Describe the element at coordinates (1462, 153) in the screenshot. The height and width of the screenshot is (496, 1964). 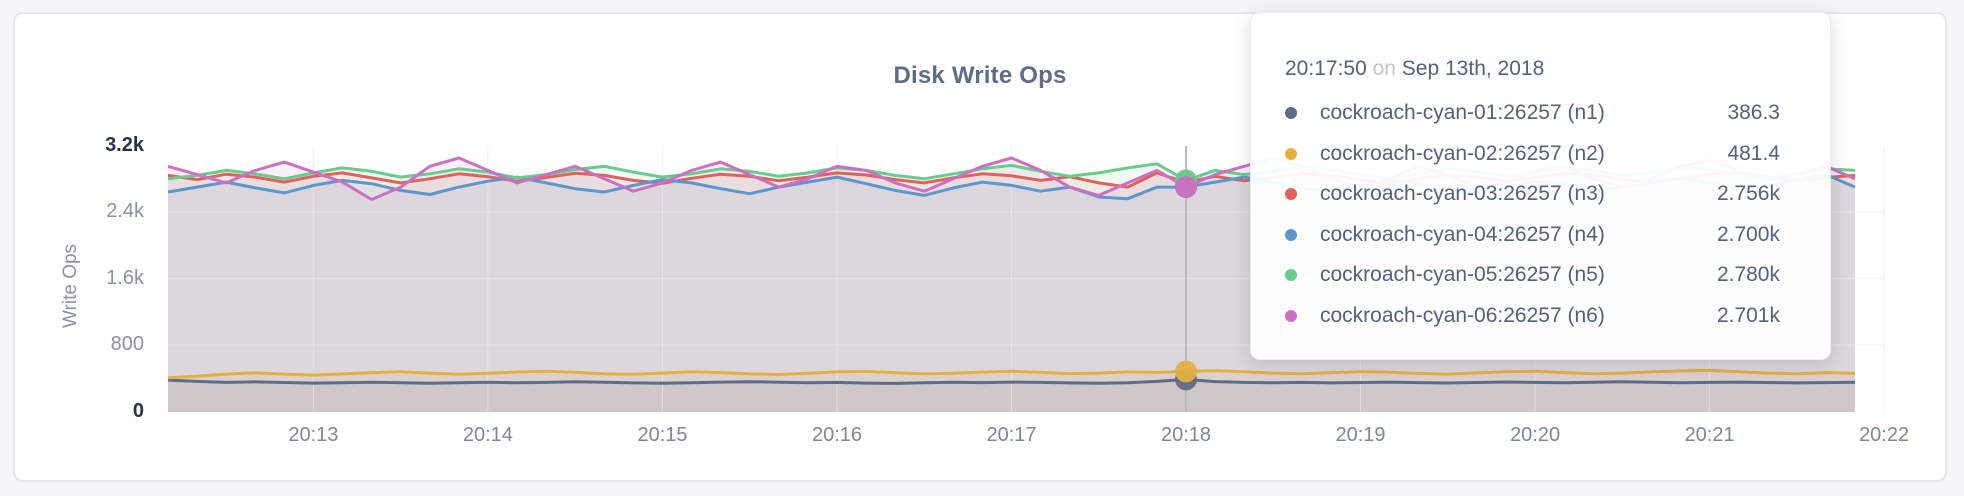
I see `tooltip-series-name: cockroach-cyan-02:26257 (n2)` at that location.